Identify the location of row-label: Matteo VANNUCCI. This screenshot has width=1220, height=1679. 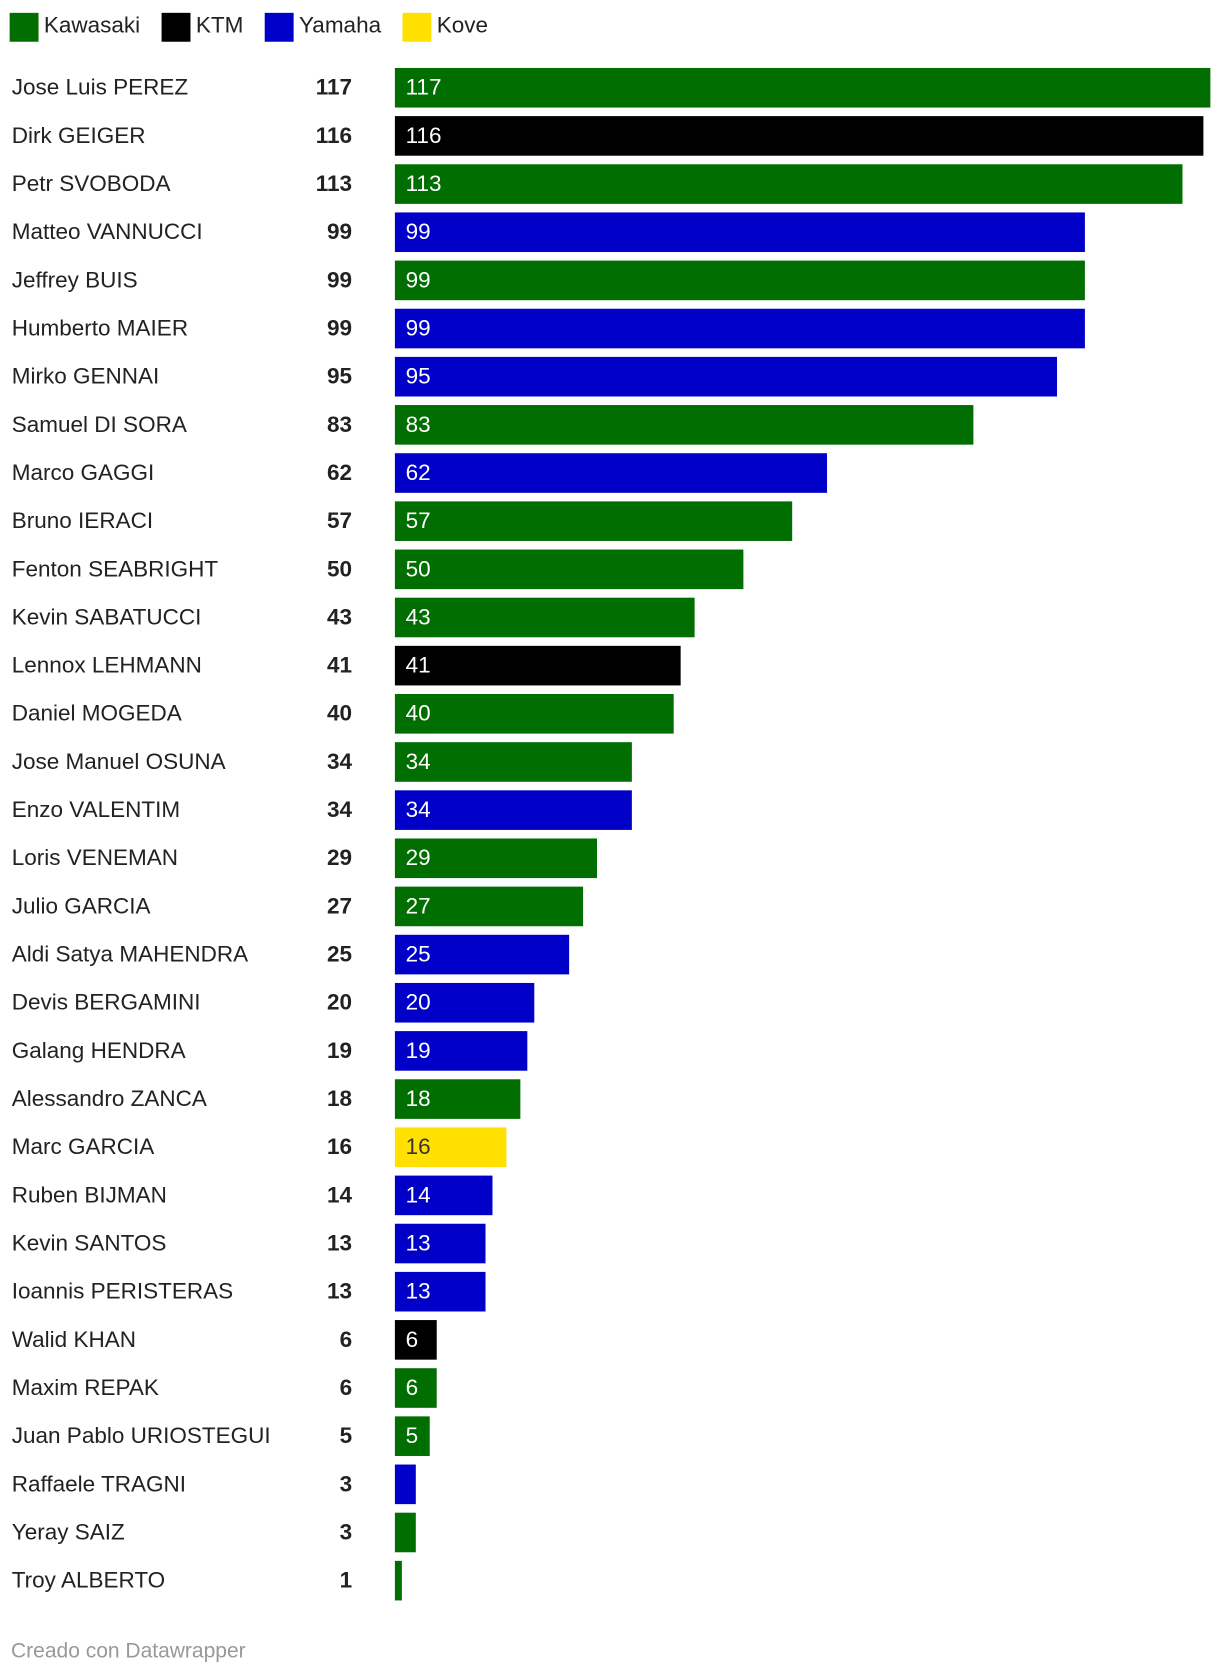
(107, 231).